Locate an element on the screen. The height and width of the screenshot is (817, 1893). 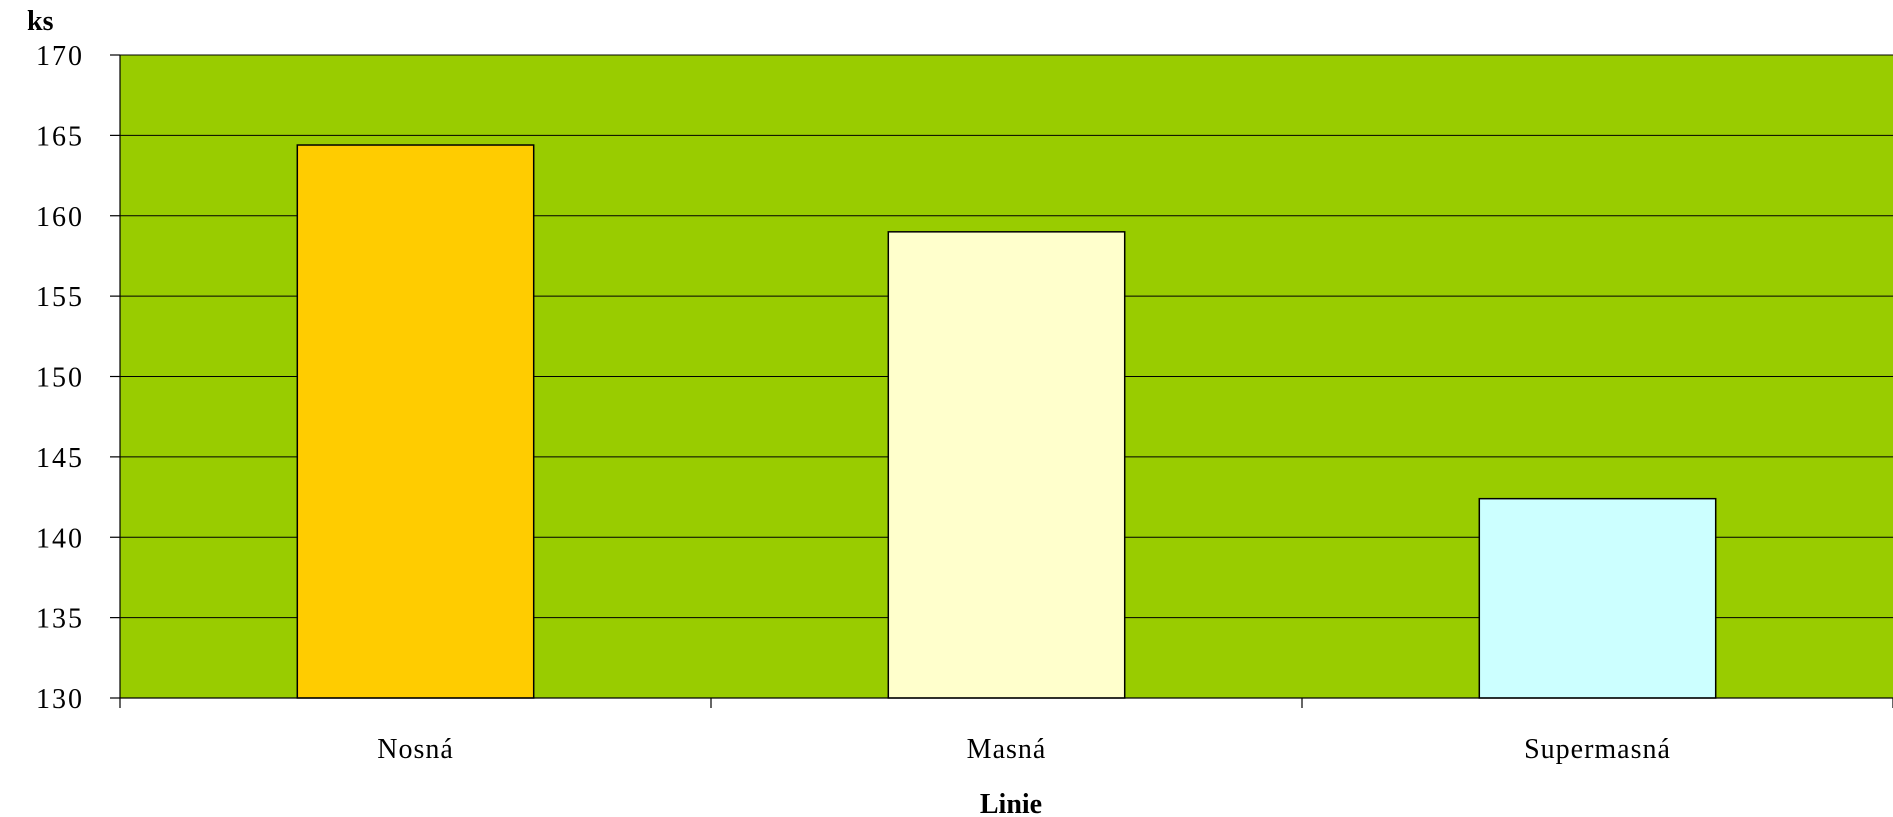
x-tick-label: Masná is located at coordinates (1007, 749).